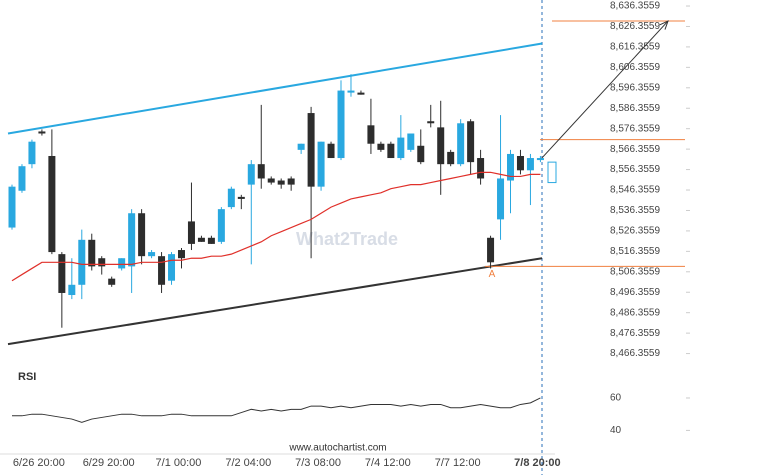 This screenshot has height=475, width=760. Describe the element at coordinates (616, 430) in the screenshot. I see `rsi-tick-label: 40` at that location.